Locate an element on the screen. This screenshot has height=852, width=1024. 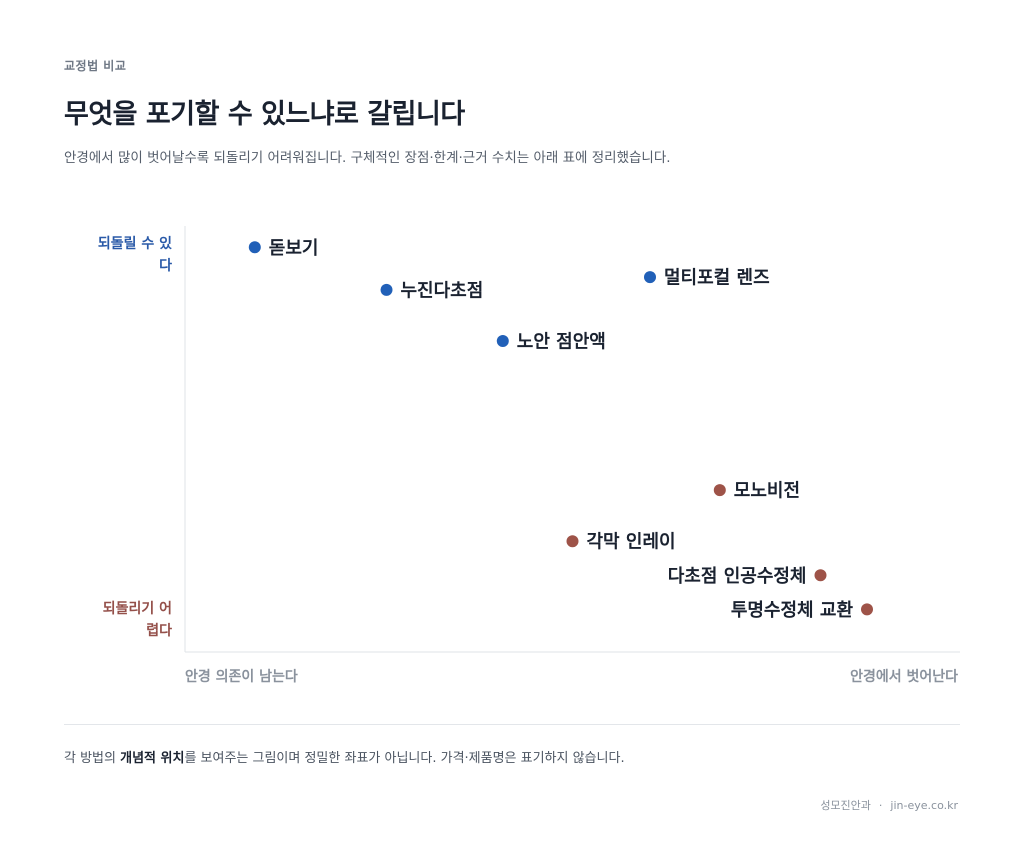
x-axis-right-label: 안경에서 벗어난다 is located at coordinates (904, 677).